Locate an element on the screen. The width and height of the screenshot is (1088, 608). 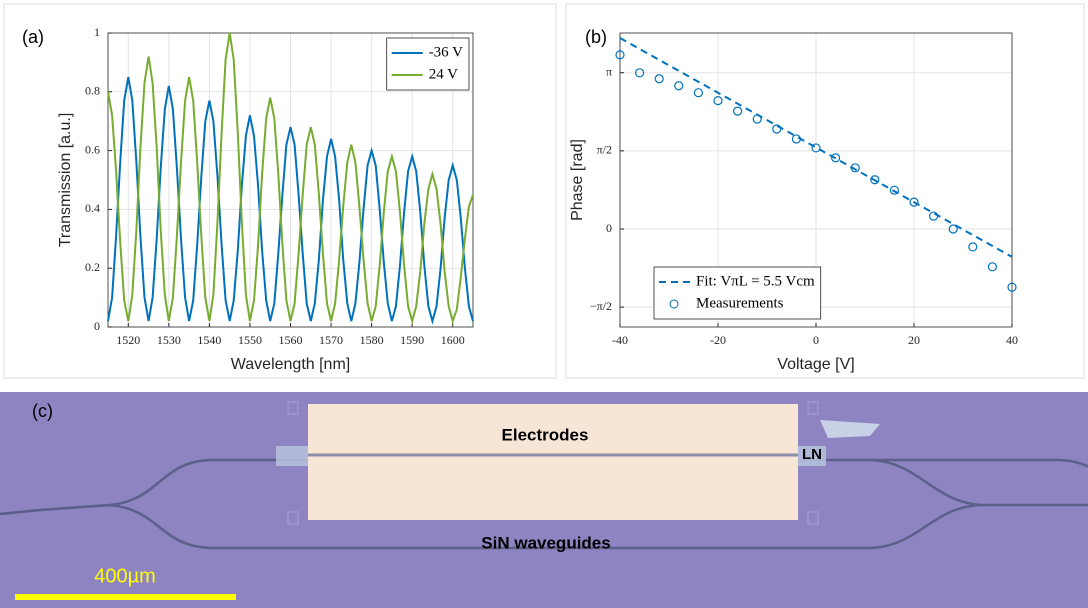
x-axis-label: Wavelength [nm] is located at coordinates (290, 364).